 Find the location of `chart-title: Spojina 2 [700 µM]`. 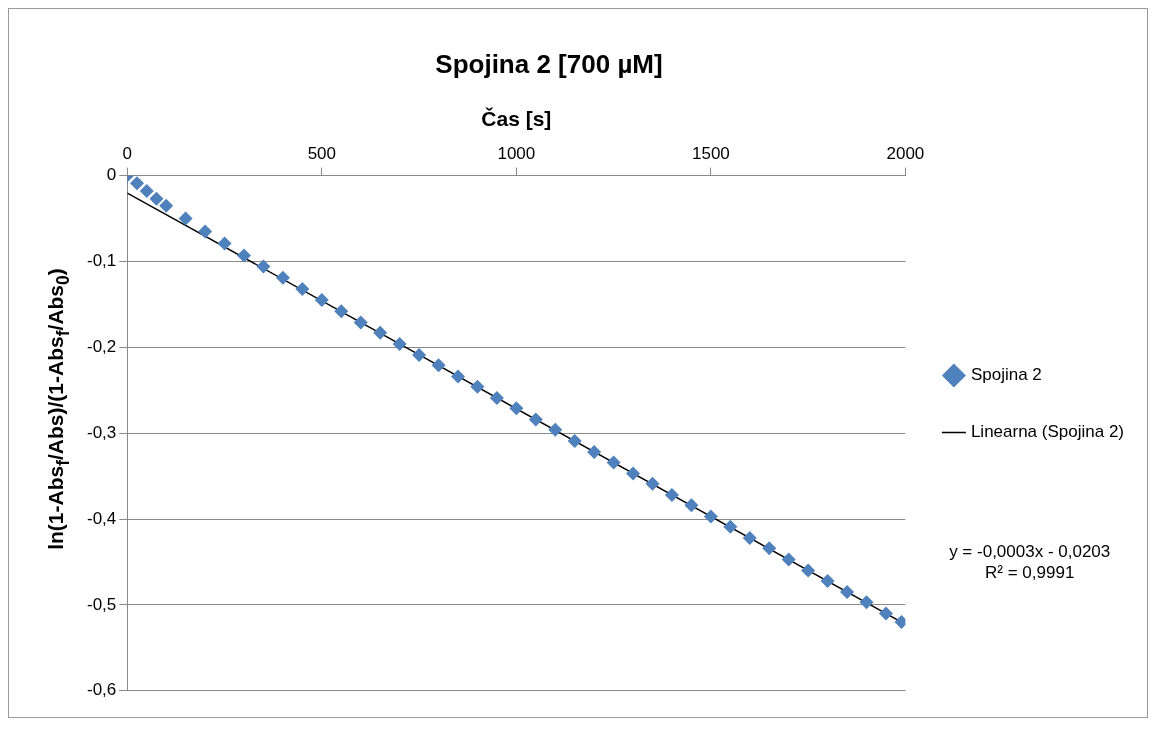

chart-title: Spojina 2 [700 µM] is located at coordinates (549, 64).